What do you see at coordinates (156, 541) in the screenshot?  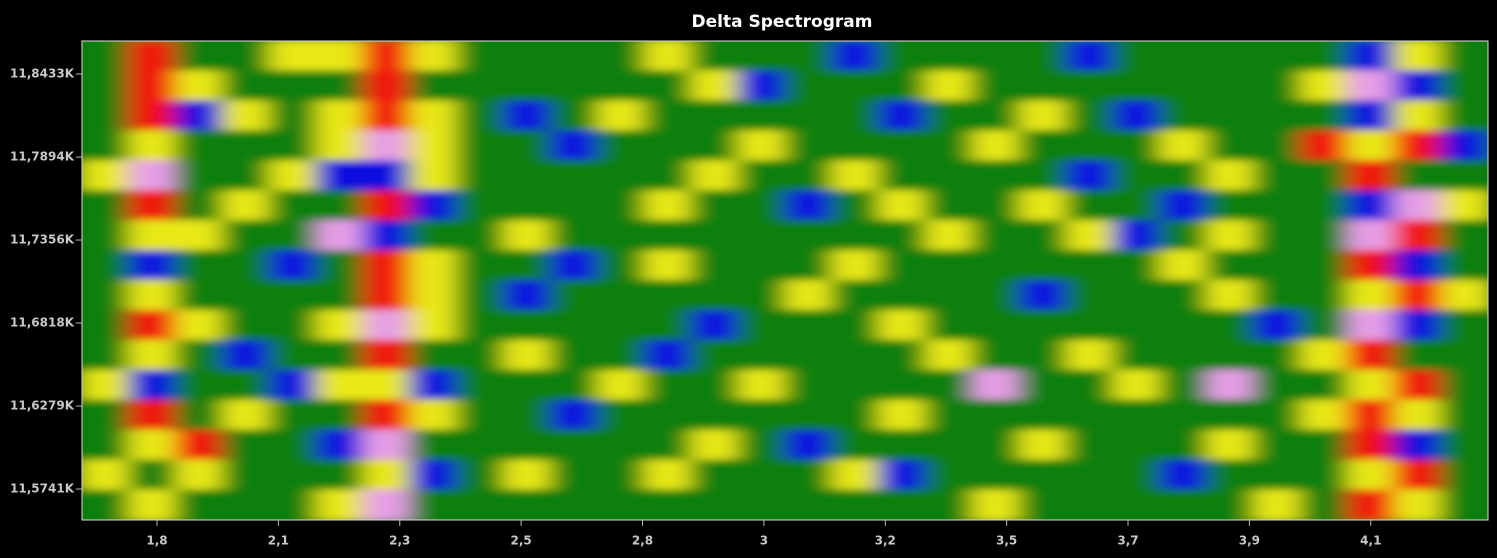 I see `x-tick-label: 1,8` at bounding box center [156, 541].